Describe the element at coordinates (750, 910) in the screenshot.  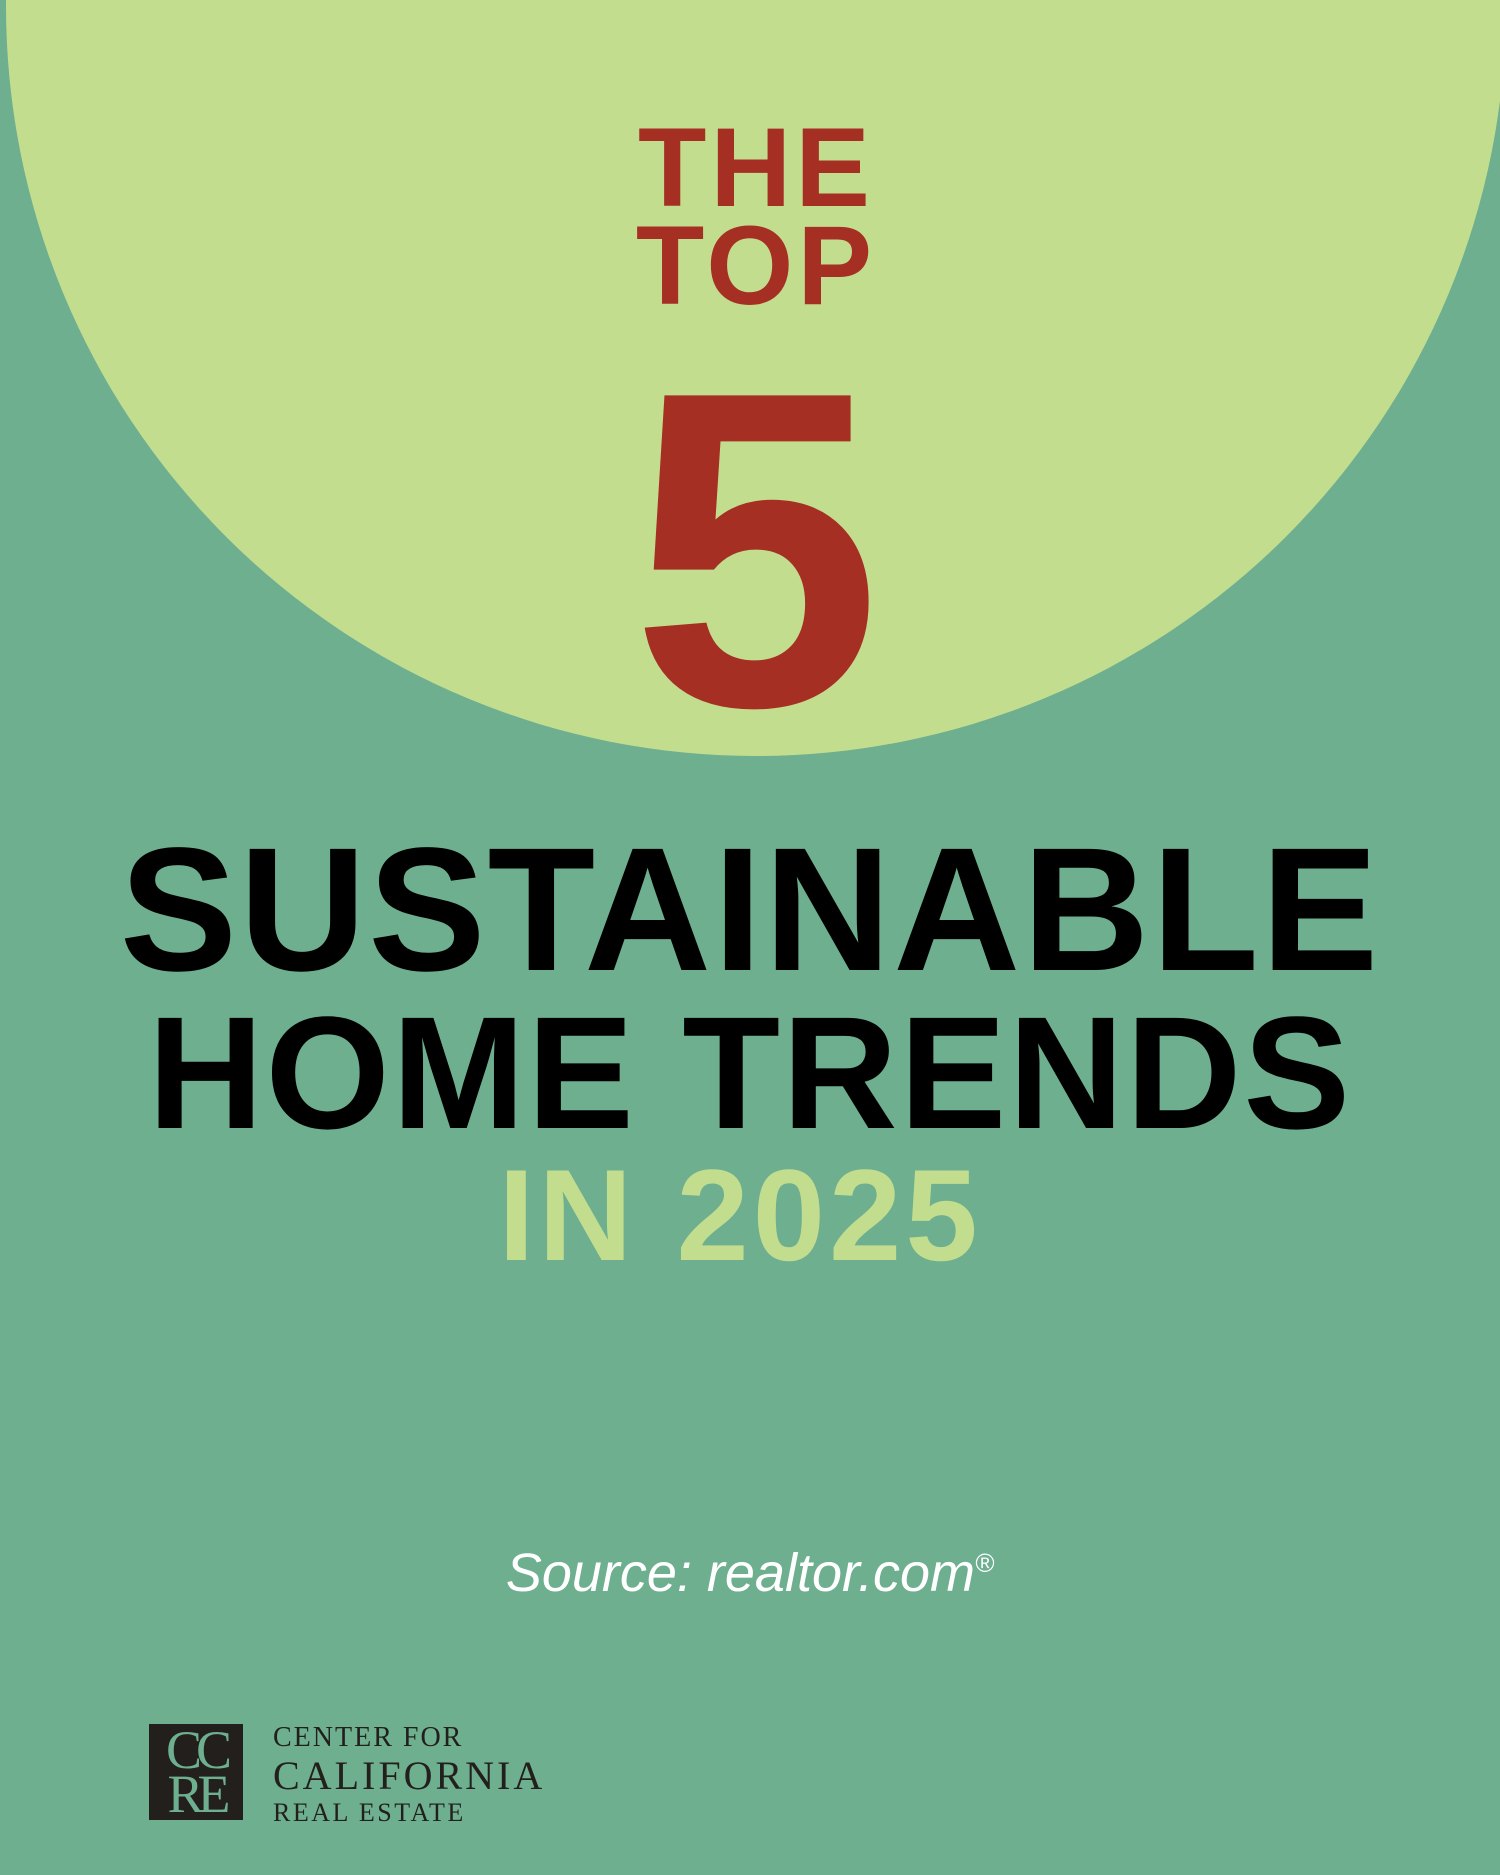
I see `headline-line1: SUSTAINABLE` at that location.